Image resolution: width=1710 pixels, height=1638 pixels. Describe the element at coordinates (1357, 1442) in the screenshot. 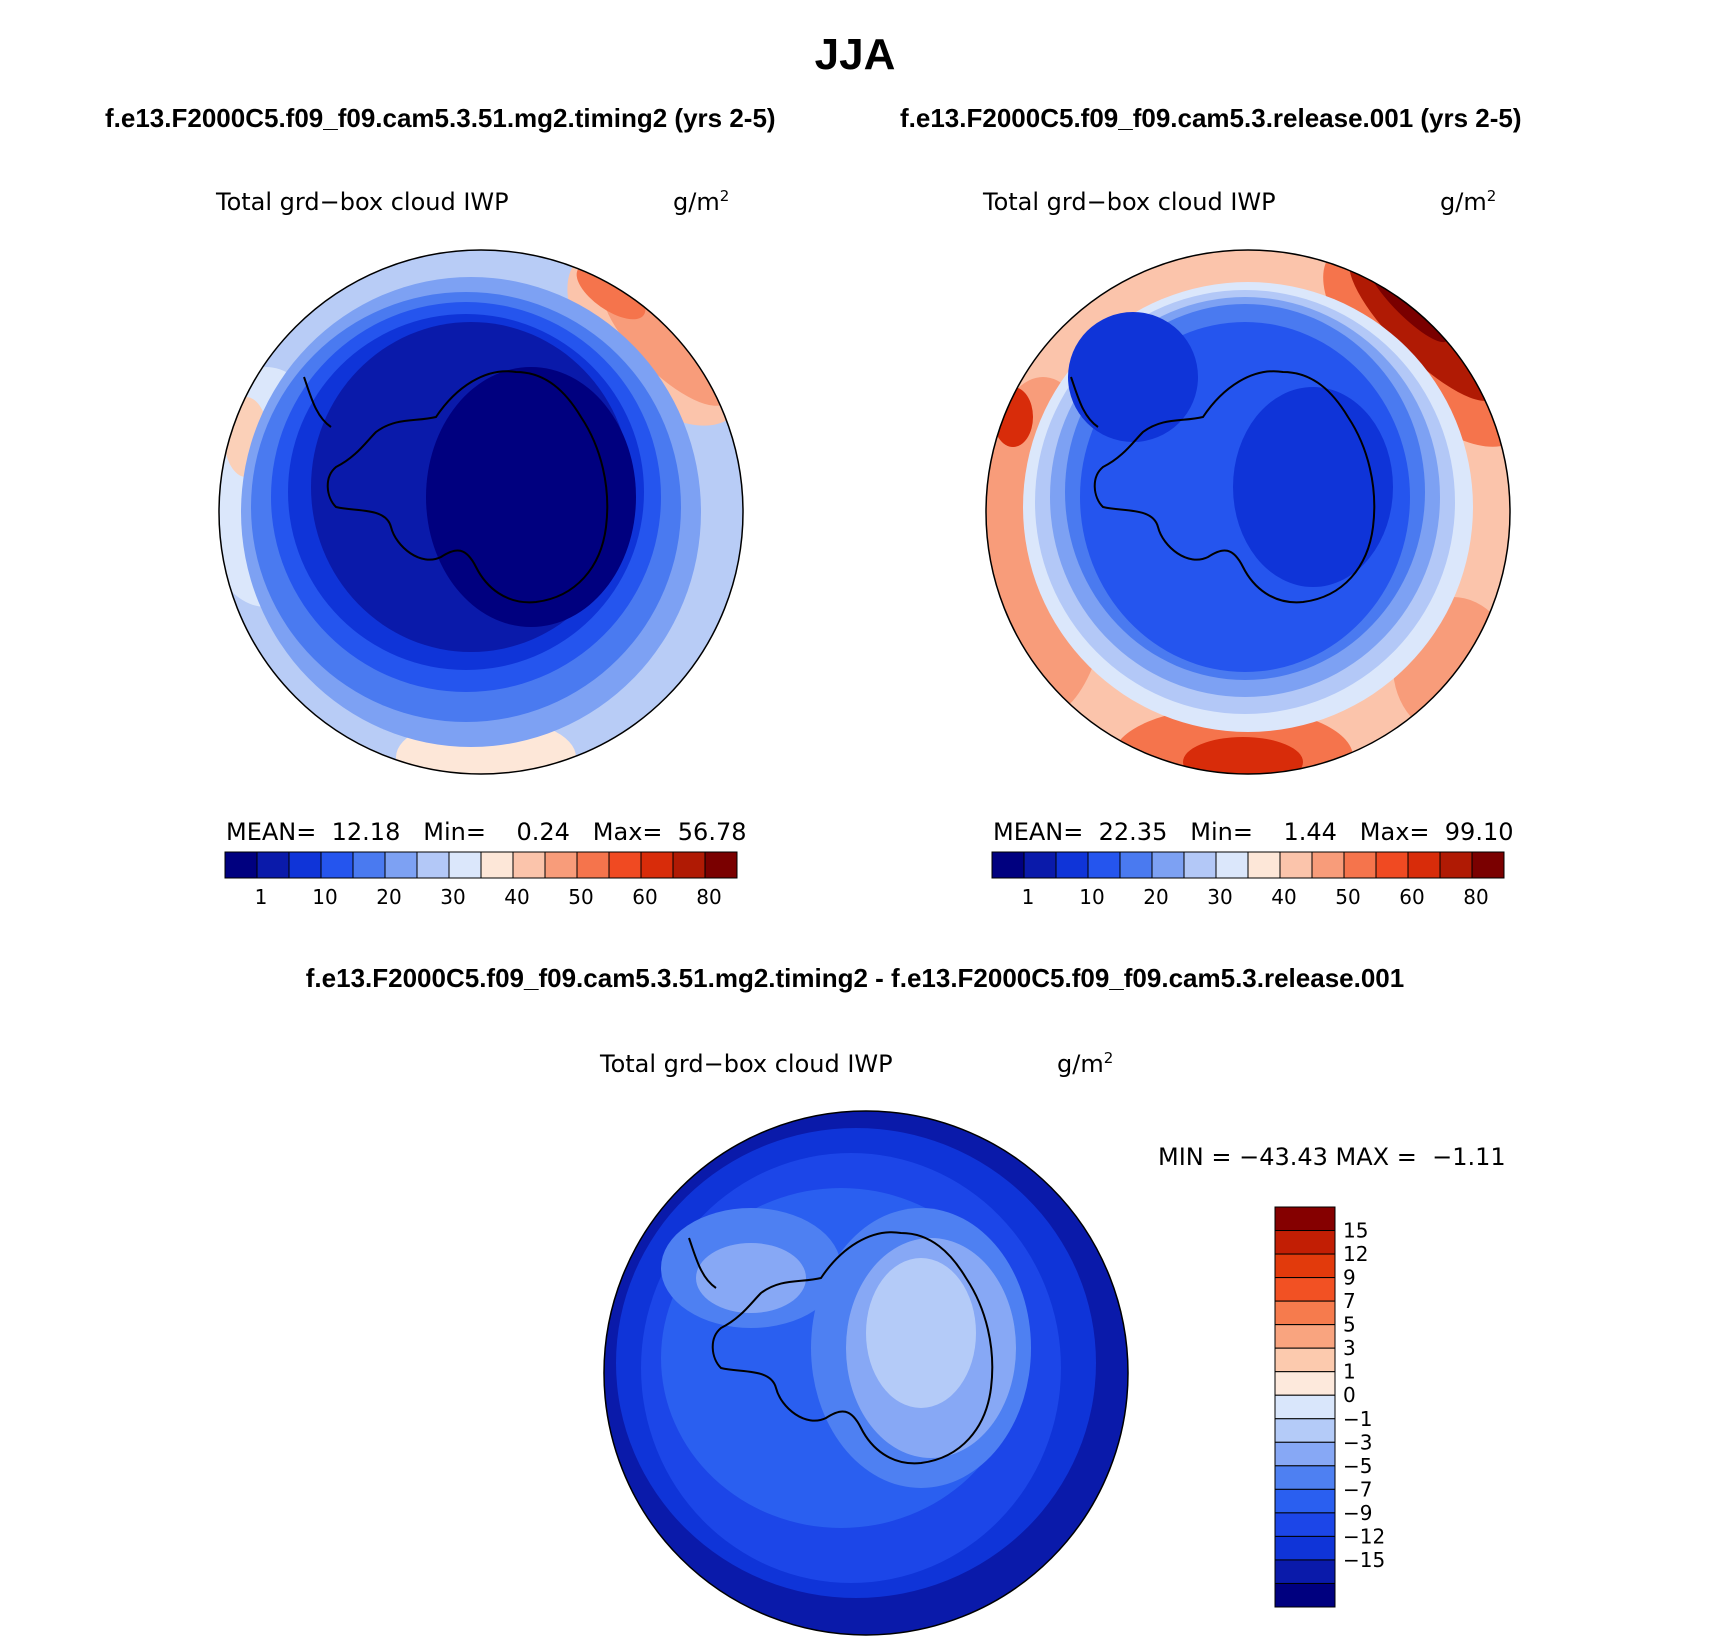

I see `colorbar-tick-label: −3` at that location.